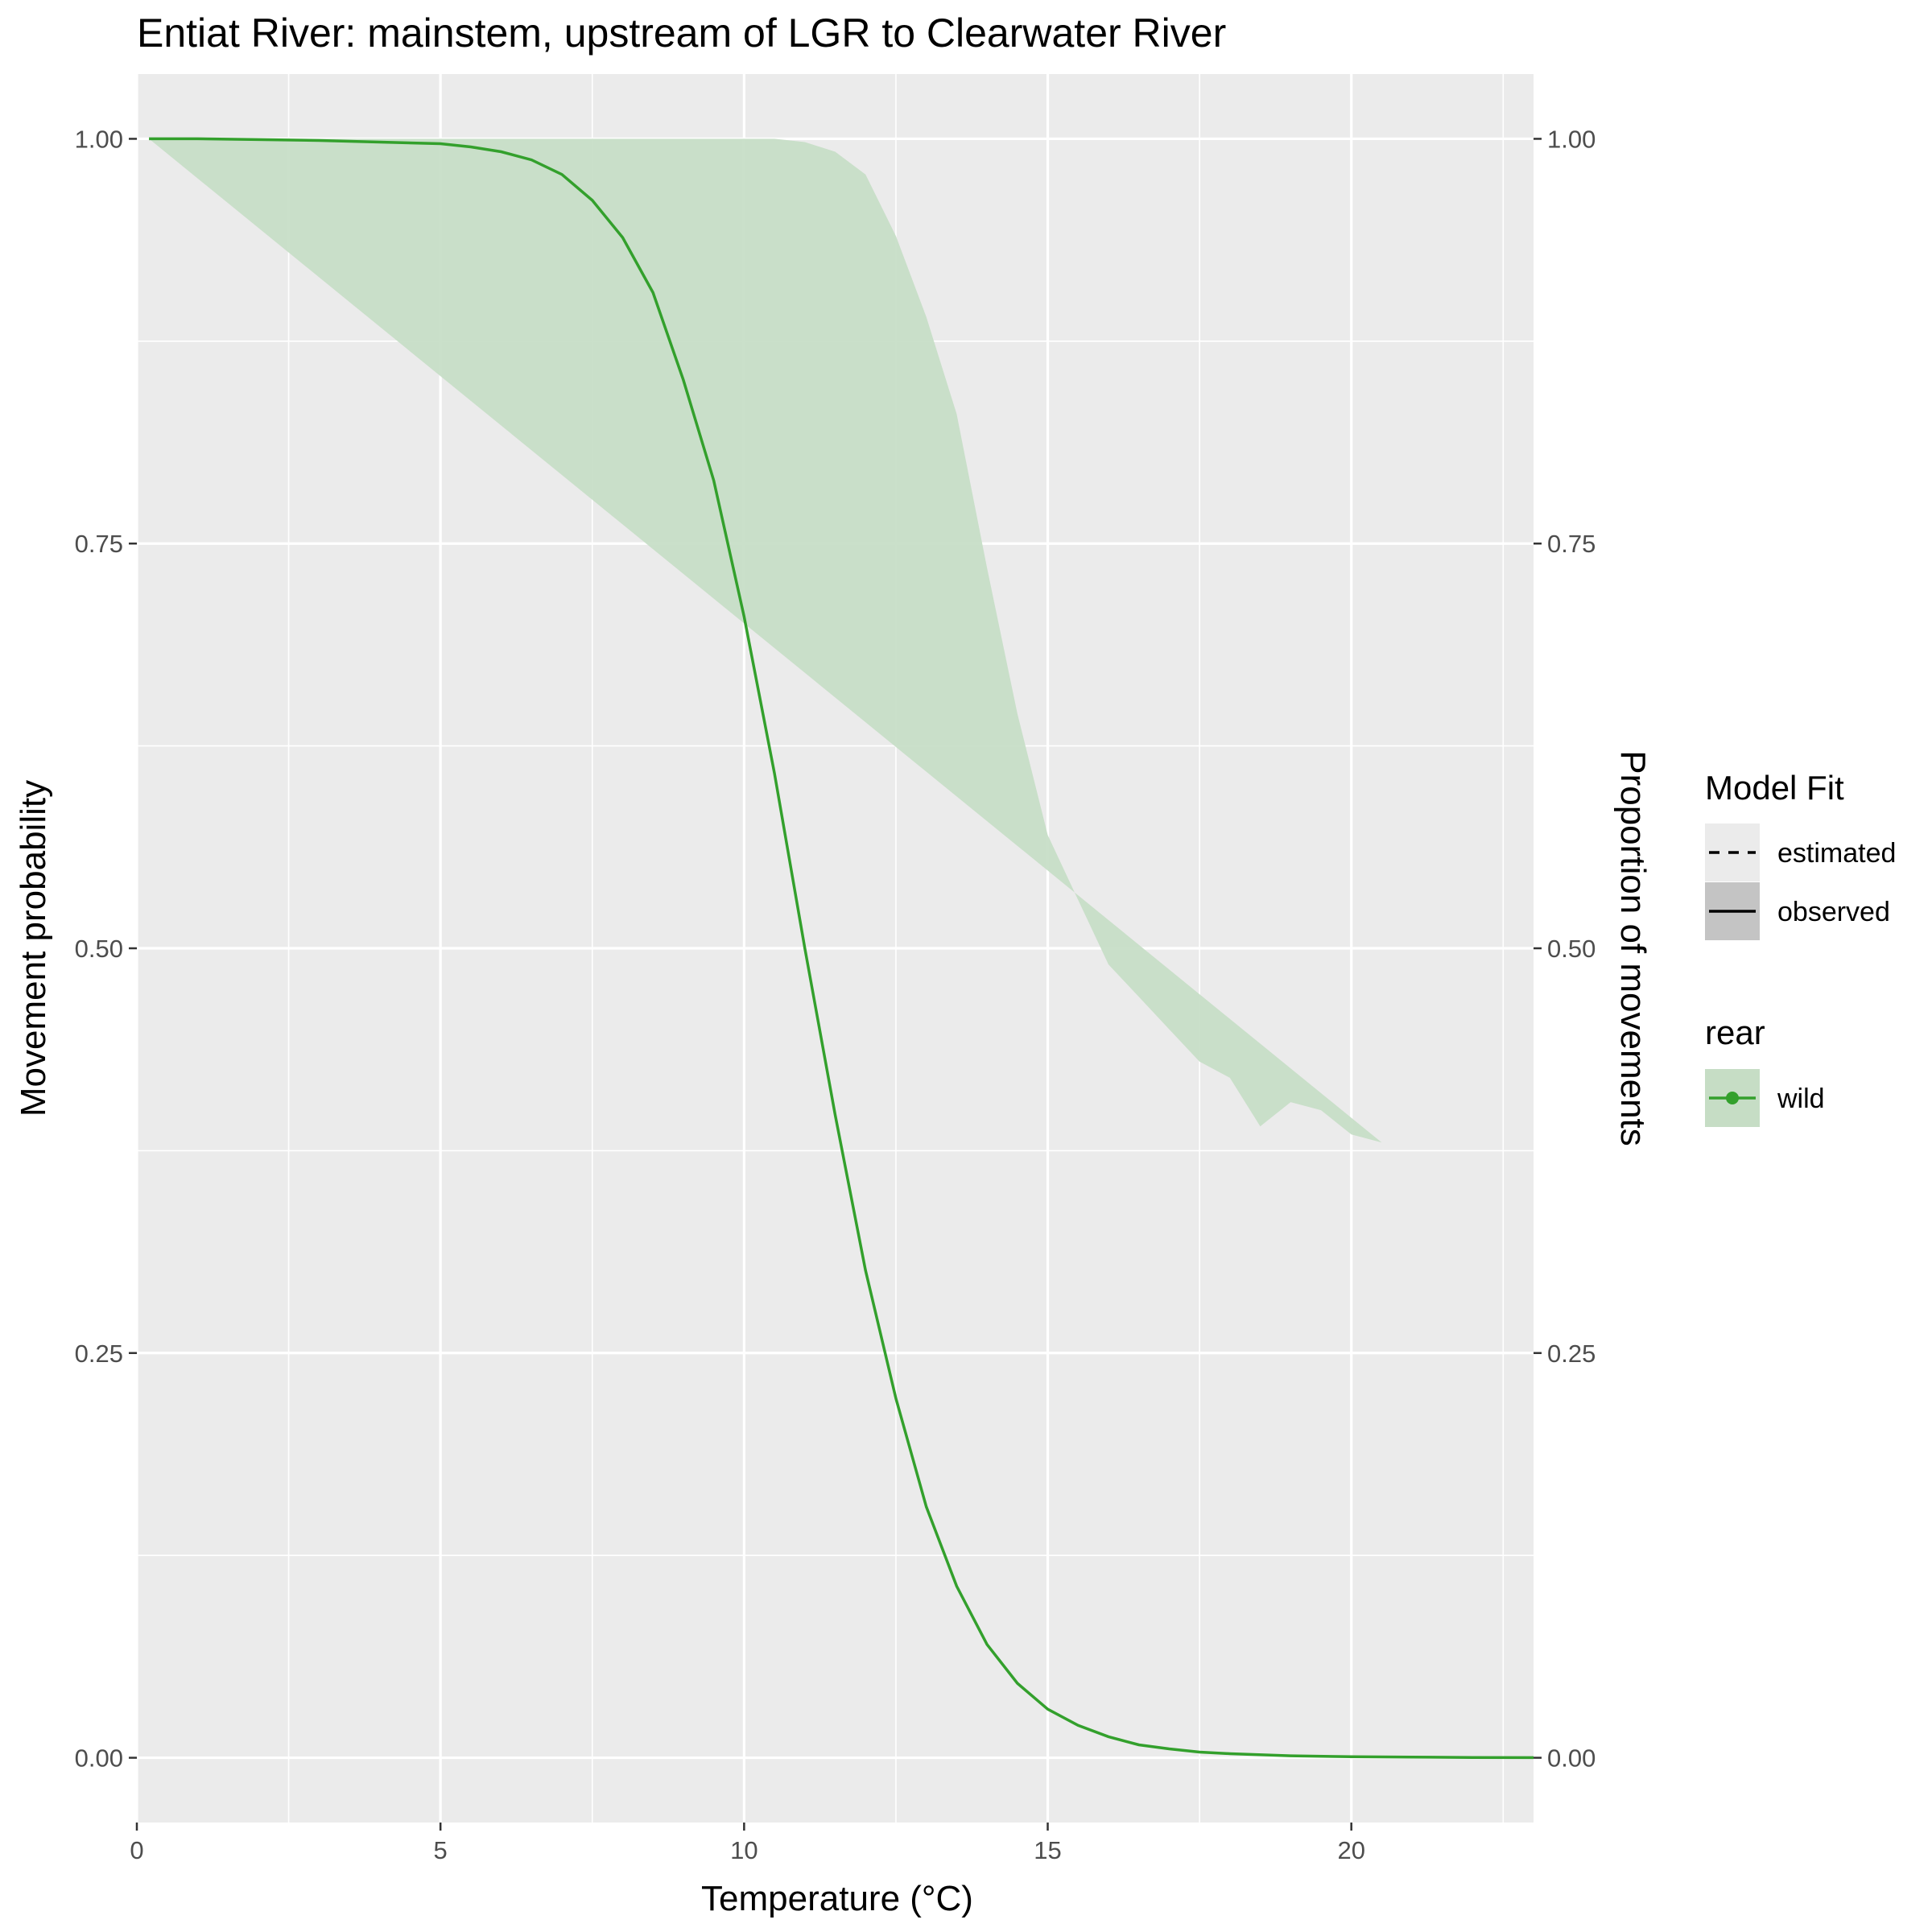  What do you see at coordinates (99, 1354) in the screenshot?
I see `y-tick-label-left: 0.25` at bounding box center [99, 1354].